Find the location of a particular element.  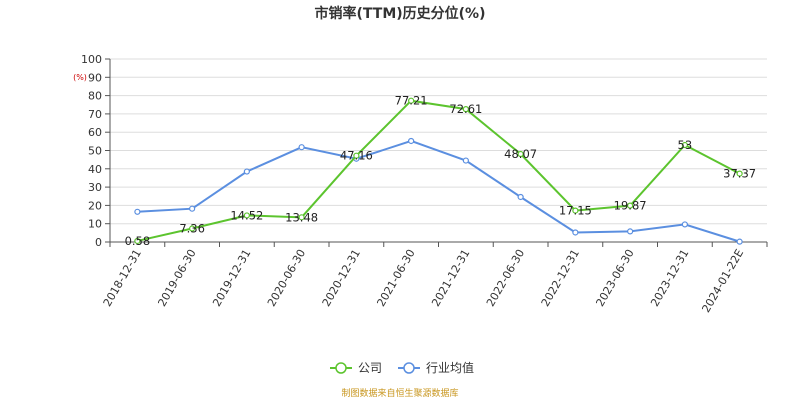

data-label: 19.87 is located at coordinates (630, 206).